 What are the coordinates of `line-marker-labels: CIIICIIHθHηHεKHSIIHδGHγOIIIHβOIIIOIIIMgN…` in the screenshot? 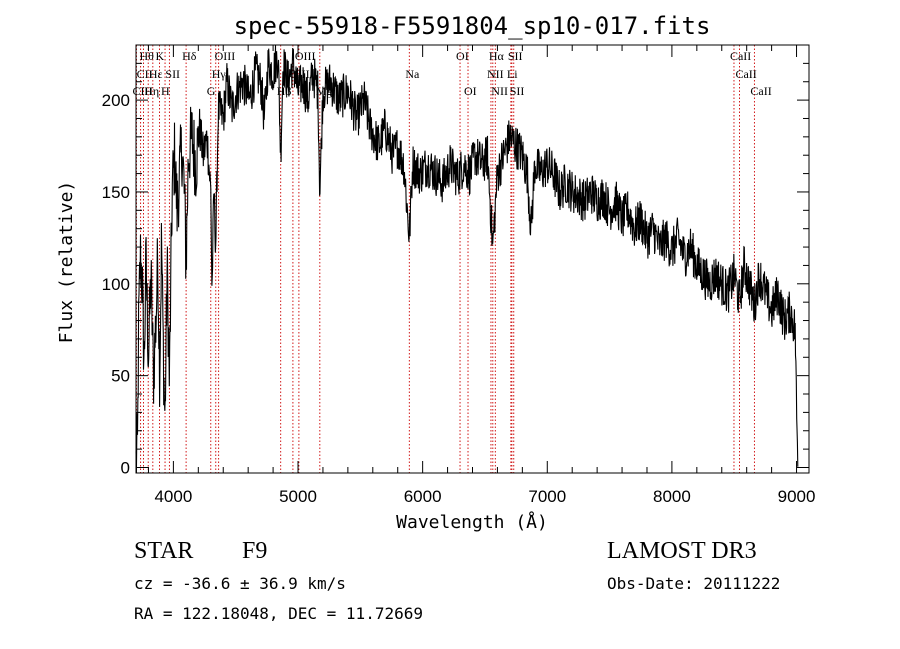 It's located at (451, 73).